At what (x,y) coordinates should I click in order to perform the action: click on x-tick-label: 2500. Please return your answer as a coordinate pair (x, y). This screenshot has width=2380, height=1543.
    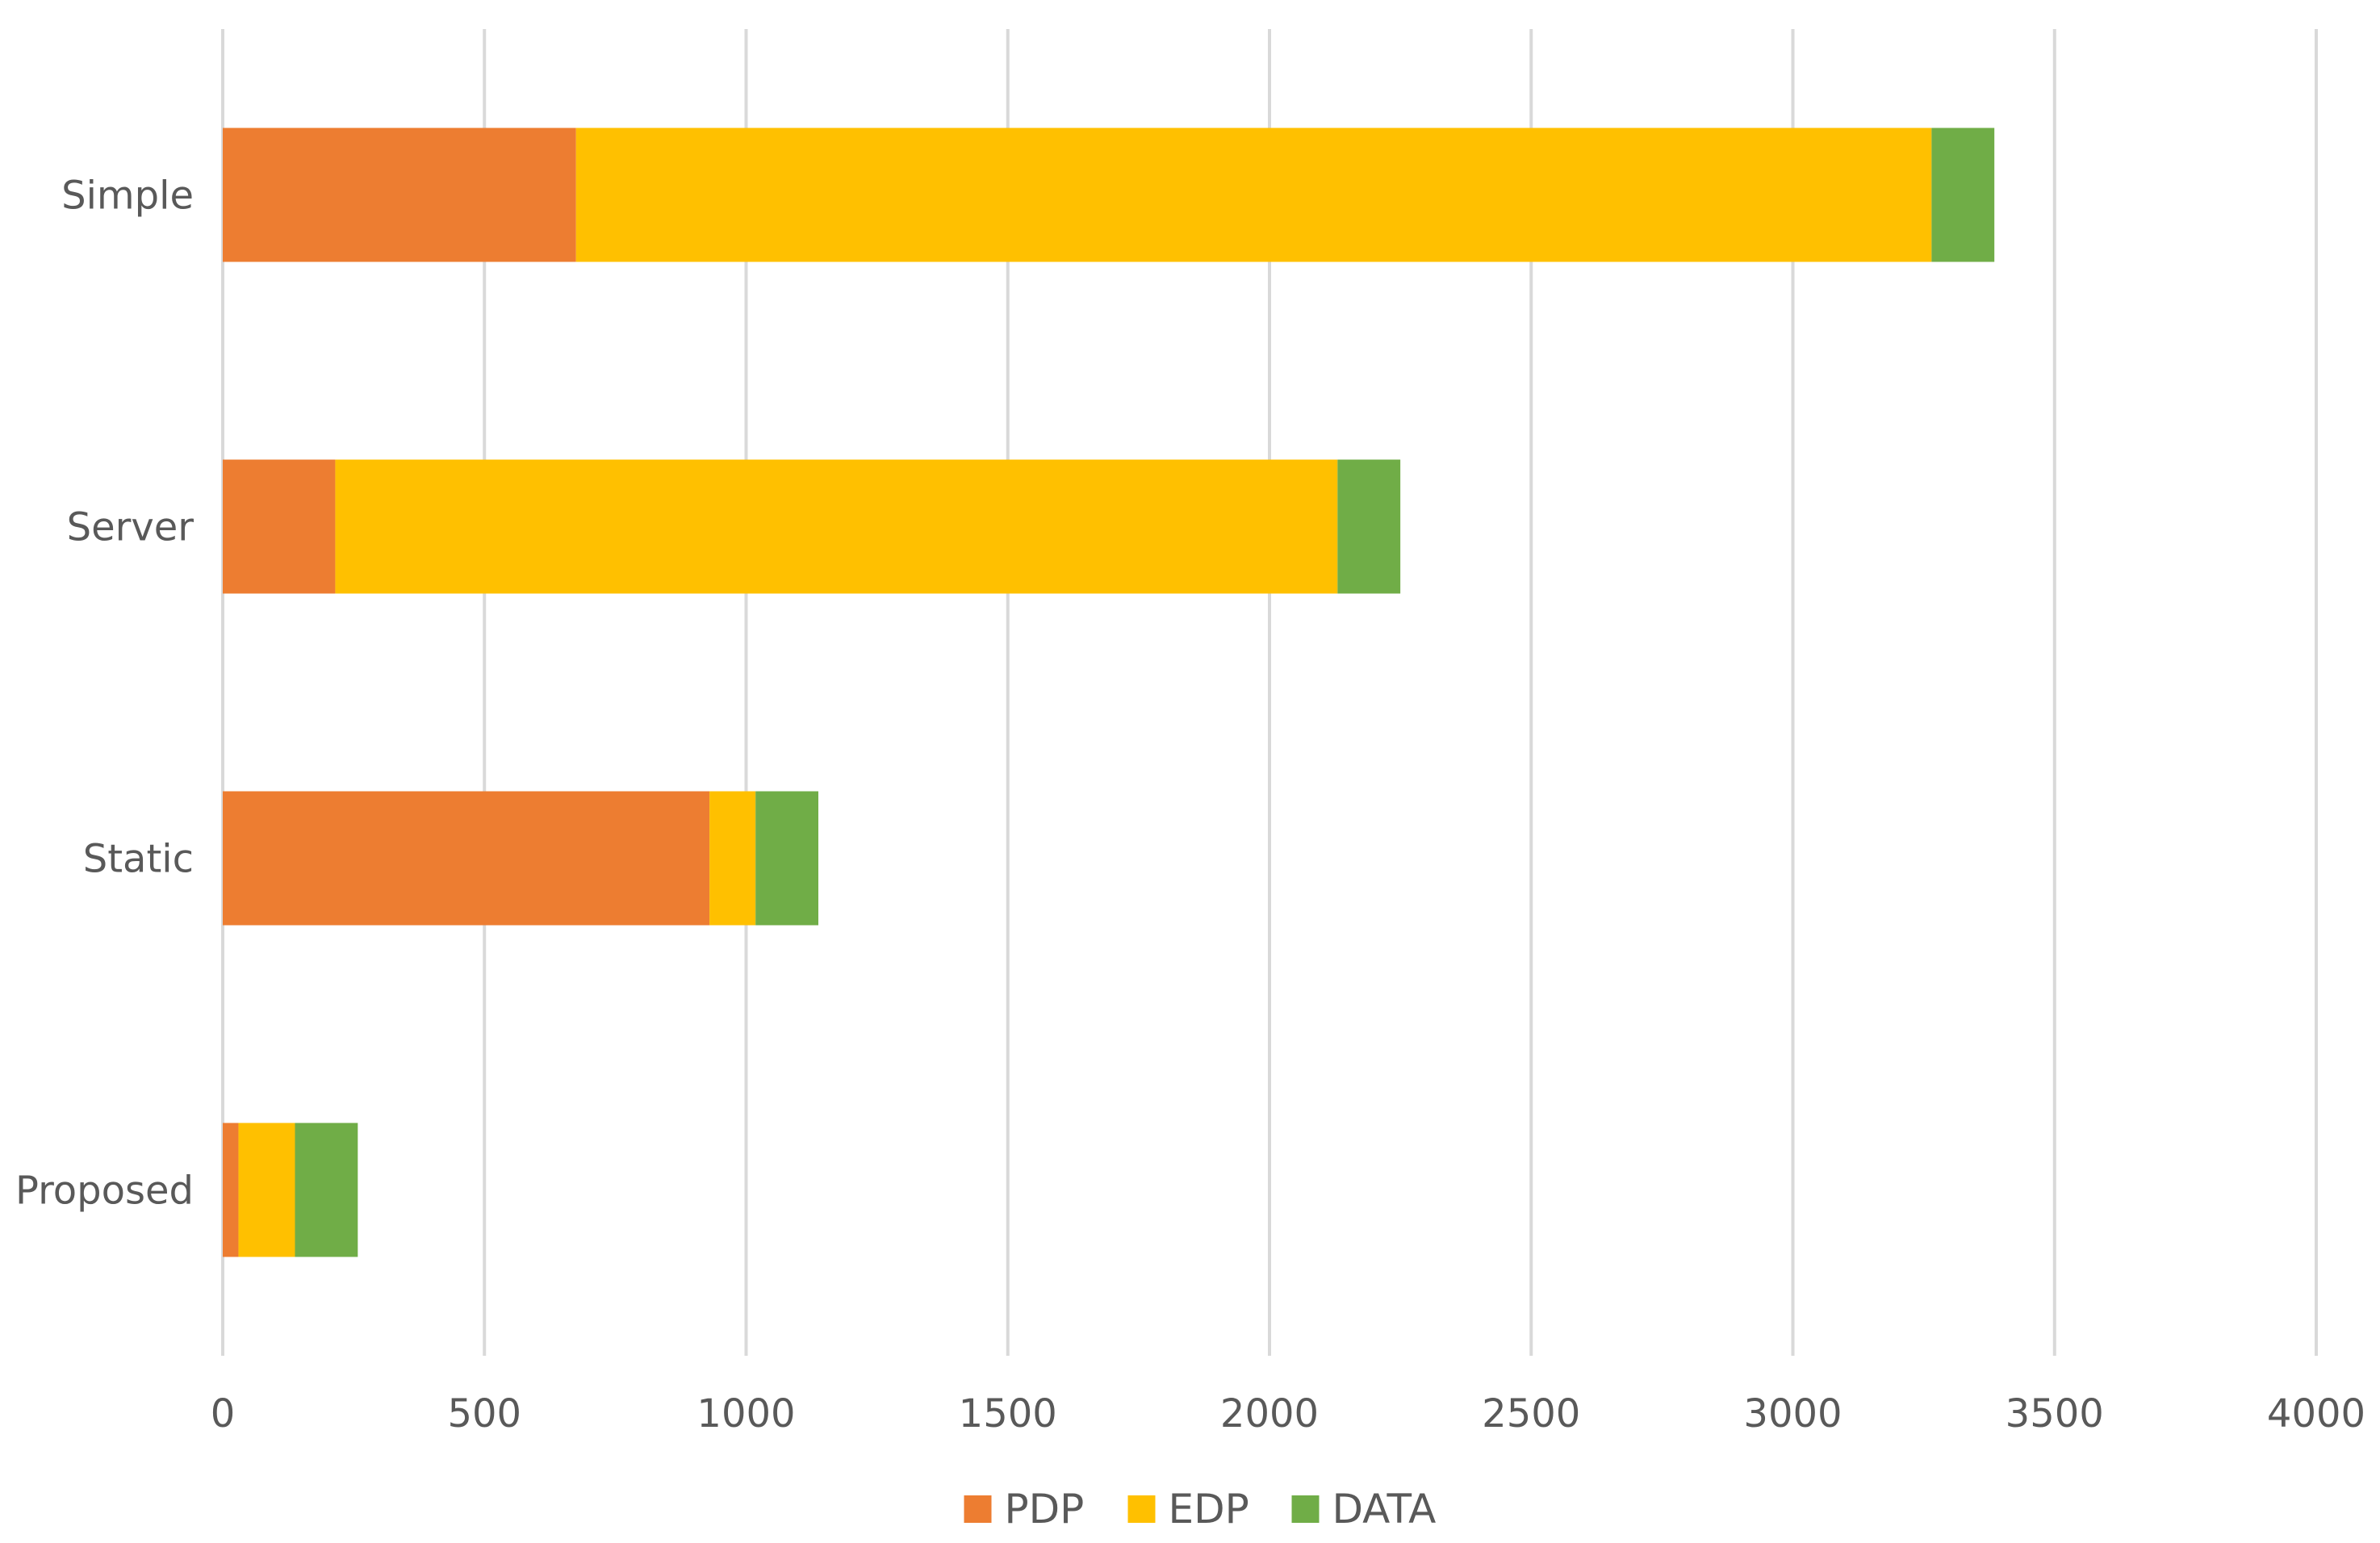
    Looking at the image, I should click on (1531, 1413).